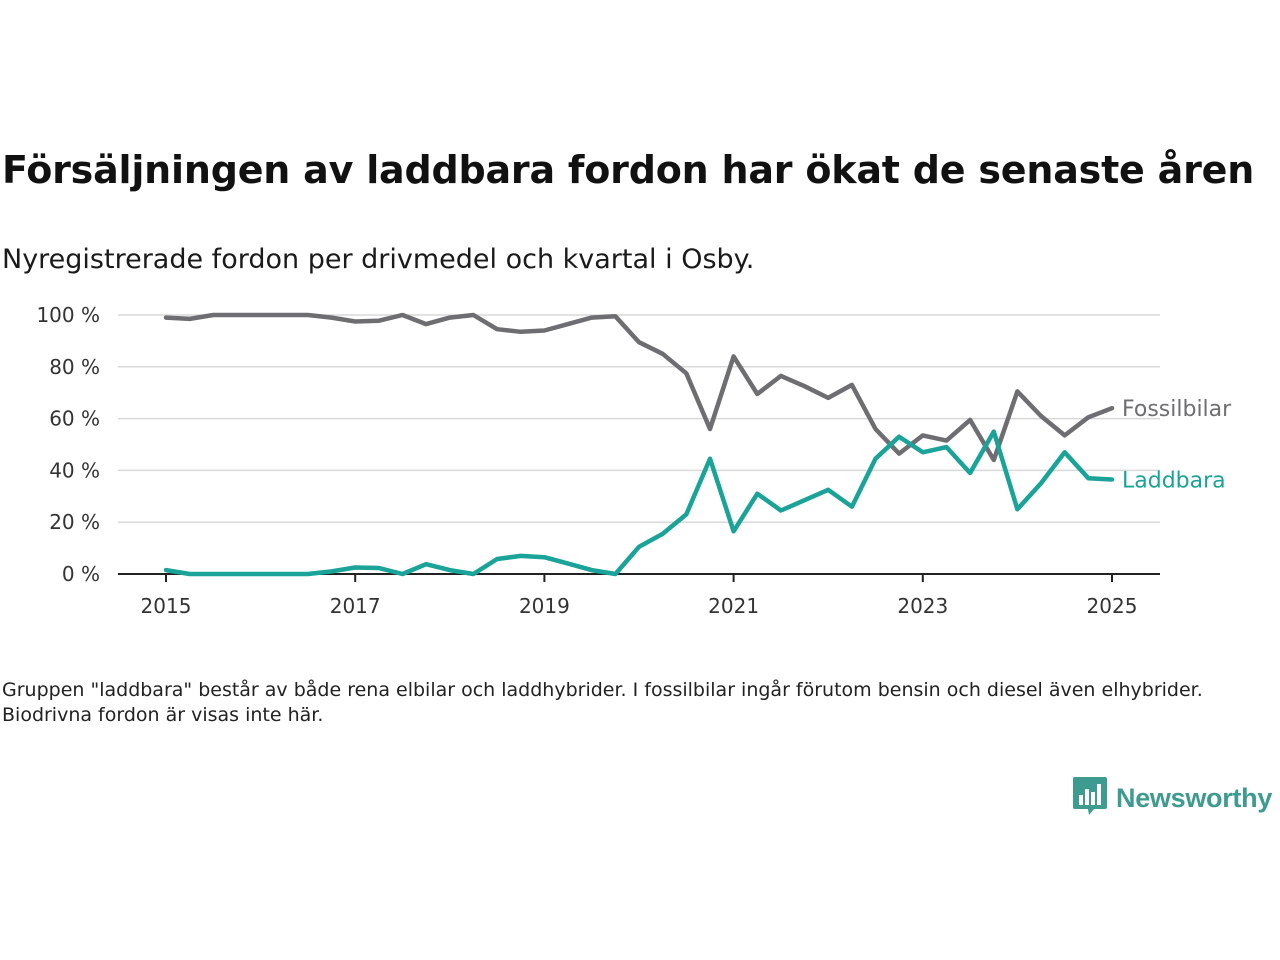 Image resolution: width=1280 pixels, height=960 pixels. I want to click on series-labels: Fossilbilar Laddbara, so click(1177, 445).